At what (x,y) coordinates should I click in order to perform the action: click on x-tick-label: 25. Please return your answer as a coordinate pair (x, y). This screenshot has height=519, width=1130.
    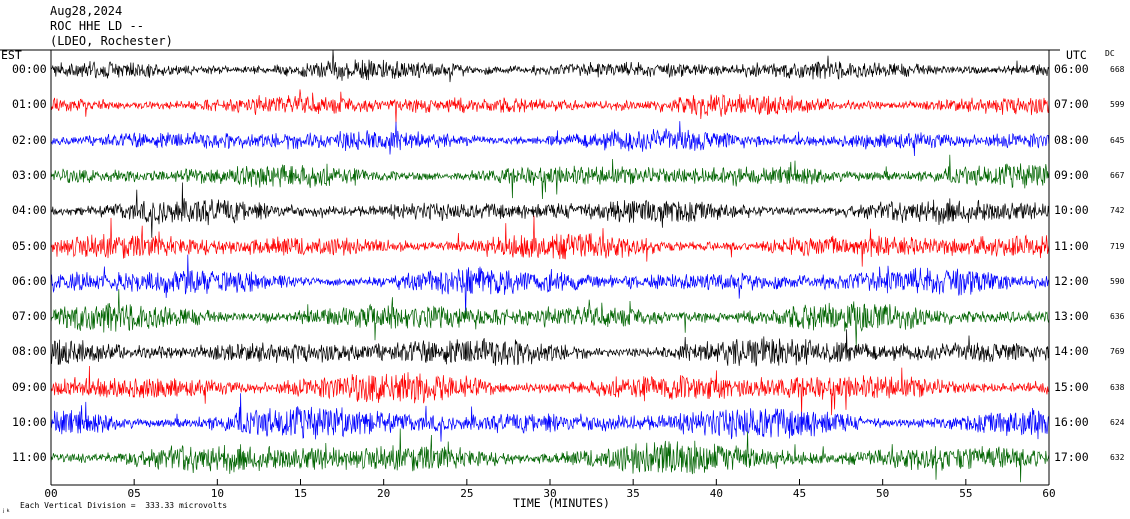
    Looking at the image, I should click on (466, 493).